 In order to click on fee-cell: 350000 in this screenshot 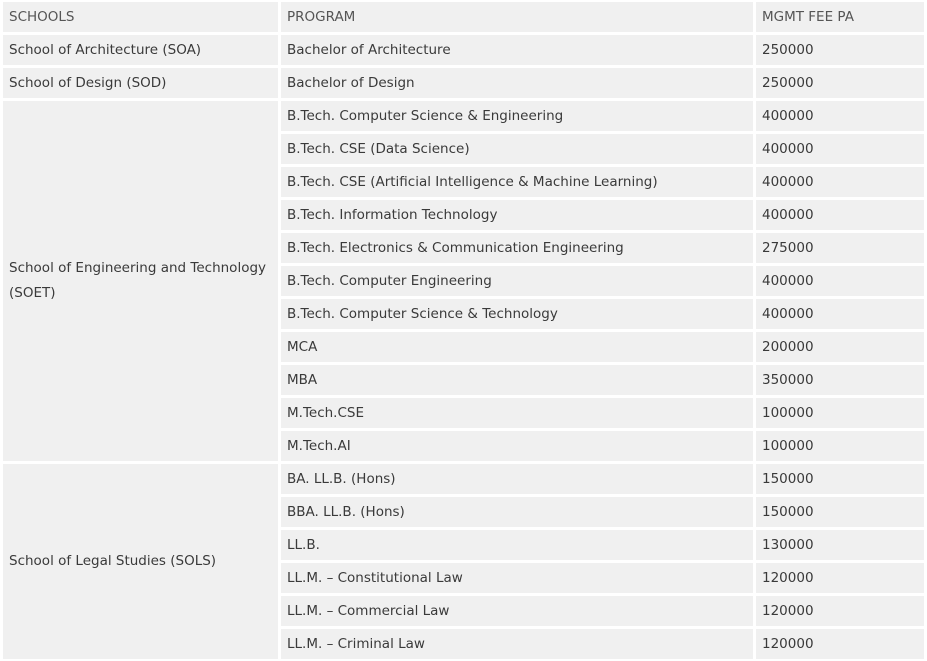, I will do `click(840, 380)`.